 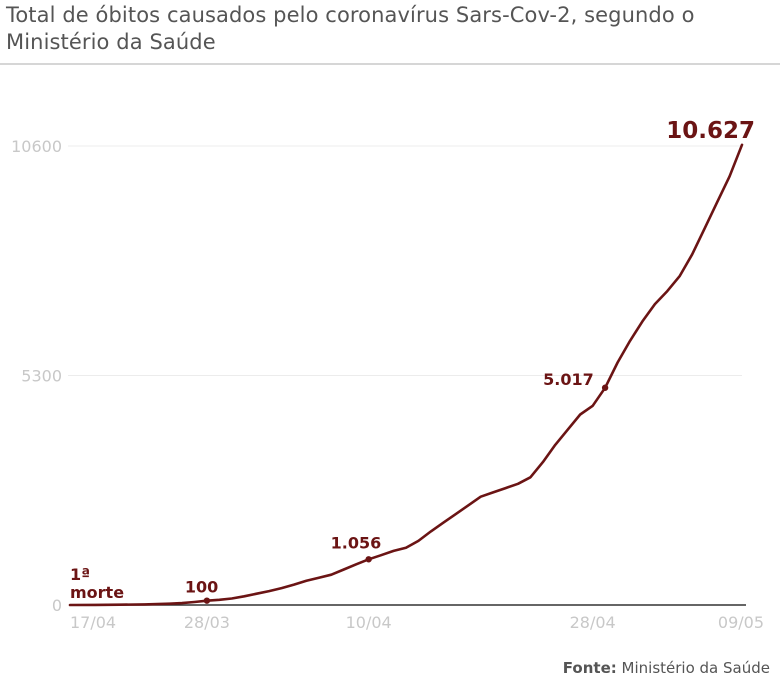 I want to click on annotation-label: morte, so click(x=97, y=592).